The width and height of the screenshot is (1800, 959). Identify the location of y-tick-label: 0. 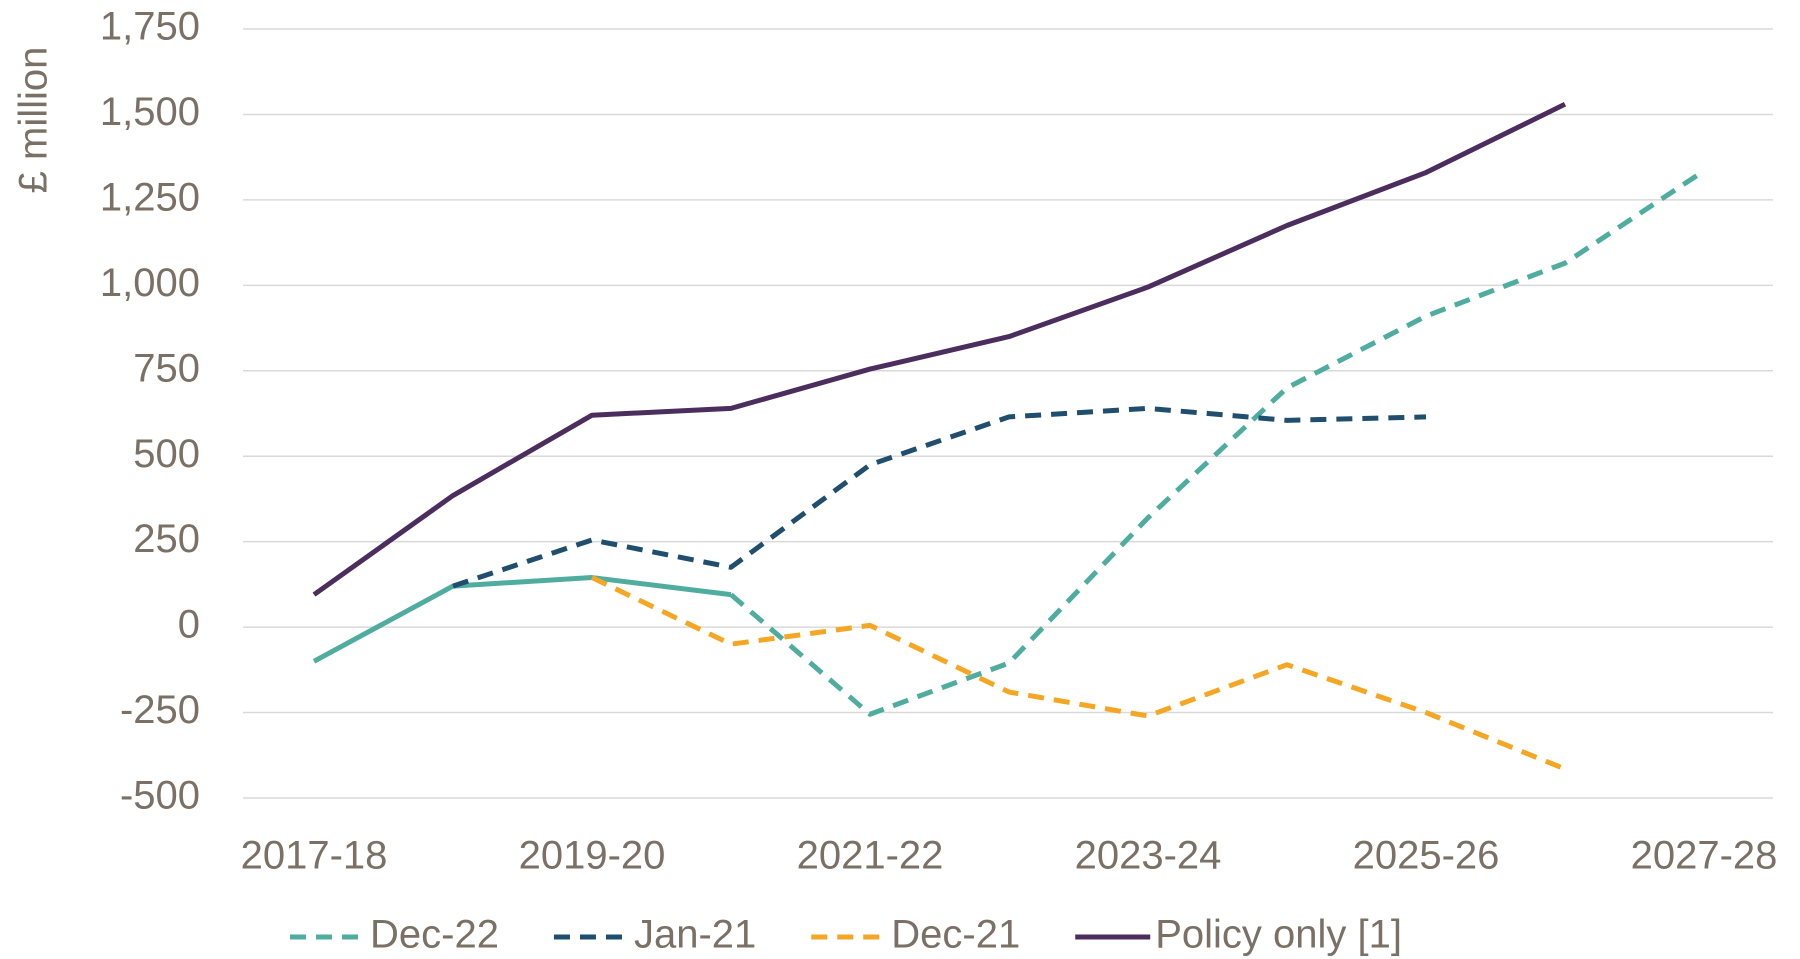
(189, 625).